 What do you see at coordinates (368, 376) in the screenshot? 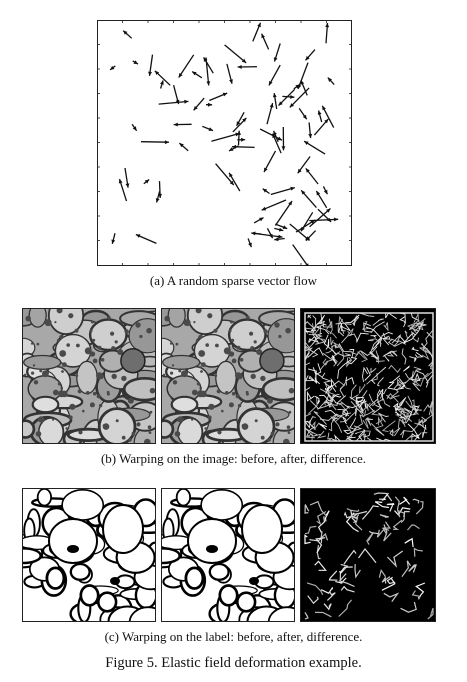
I see `em-image-difference` at bounding box center [368, 376].